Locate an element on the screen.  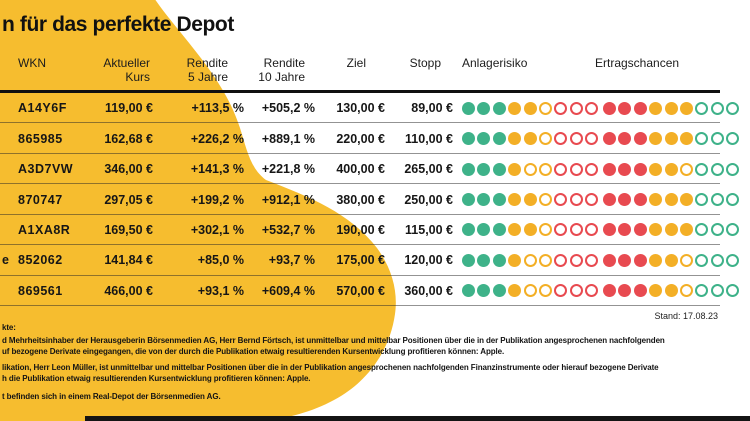
current-price-cell: 141,84 € is located at coordinates (128, 260).